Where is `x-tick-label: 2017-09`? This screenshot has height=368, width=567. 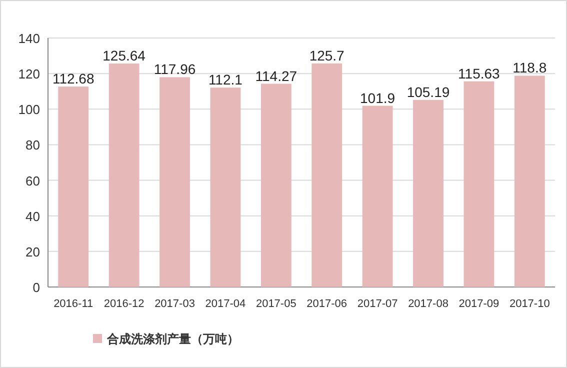
x-tick-label: 2017-09 is located at coordinates (479, 304).